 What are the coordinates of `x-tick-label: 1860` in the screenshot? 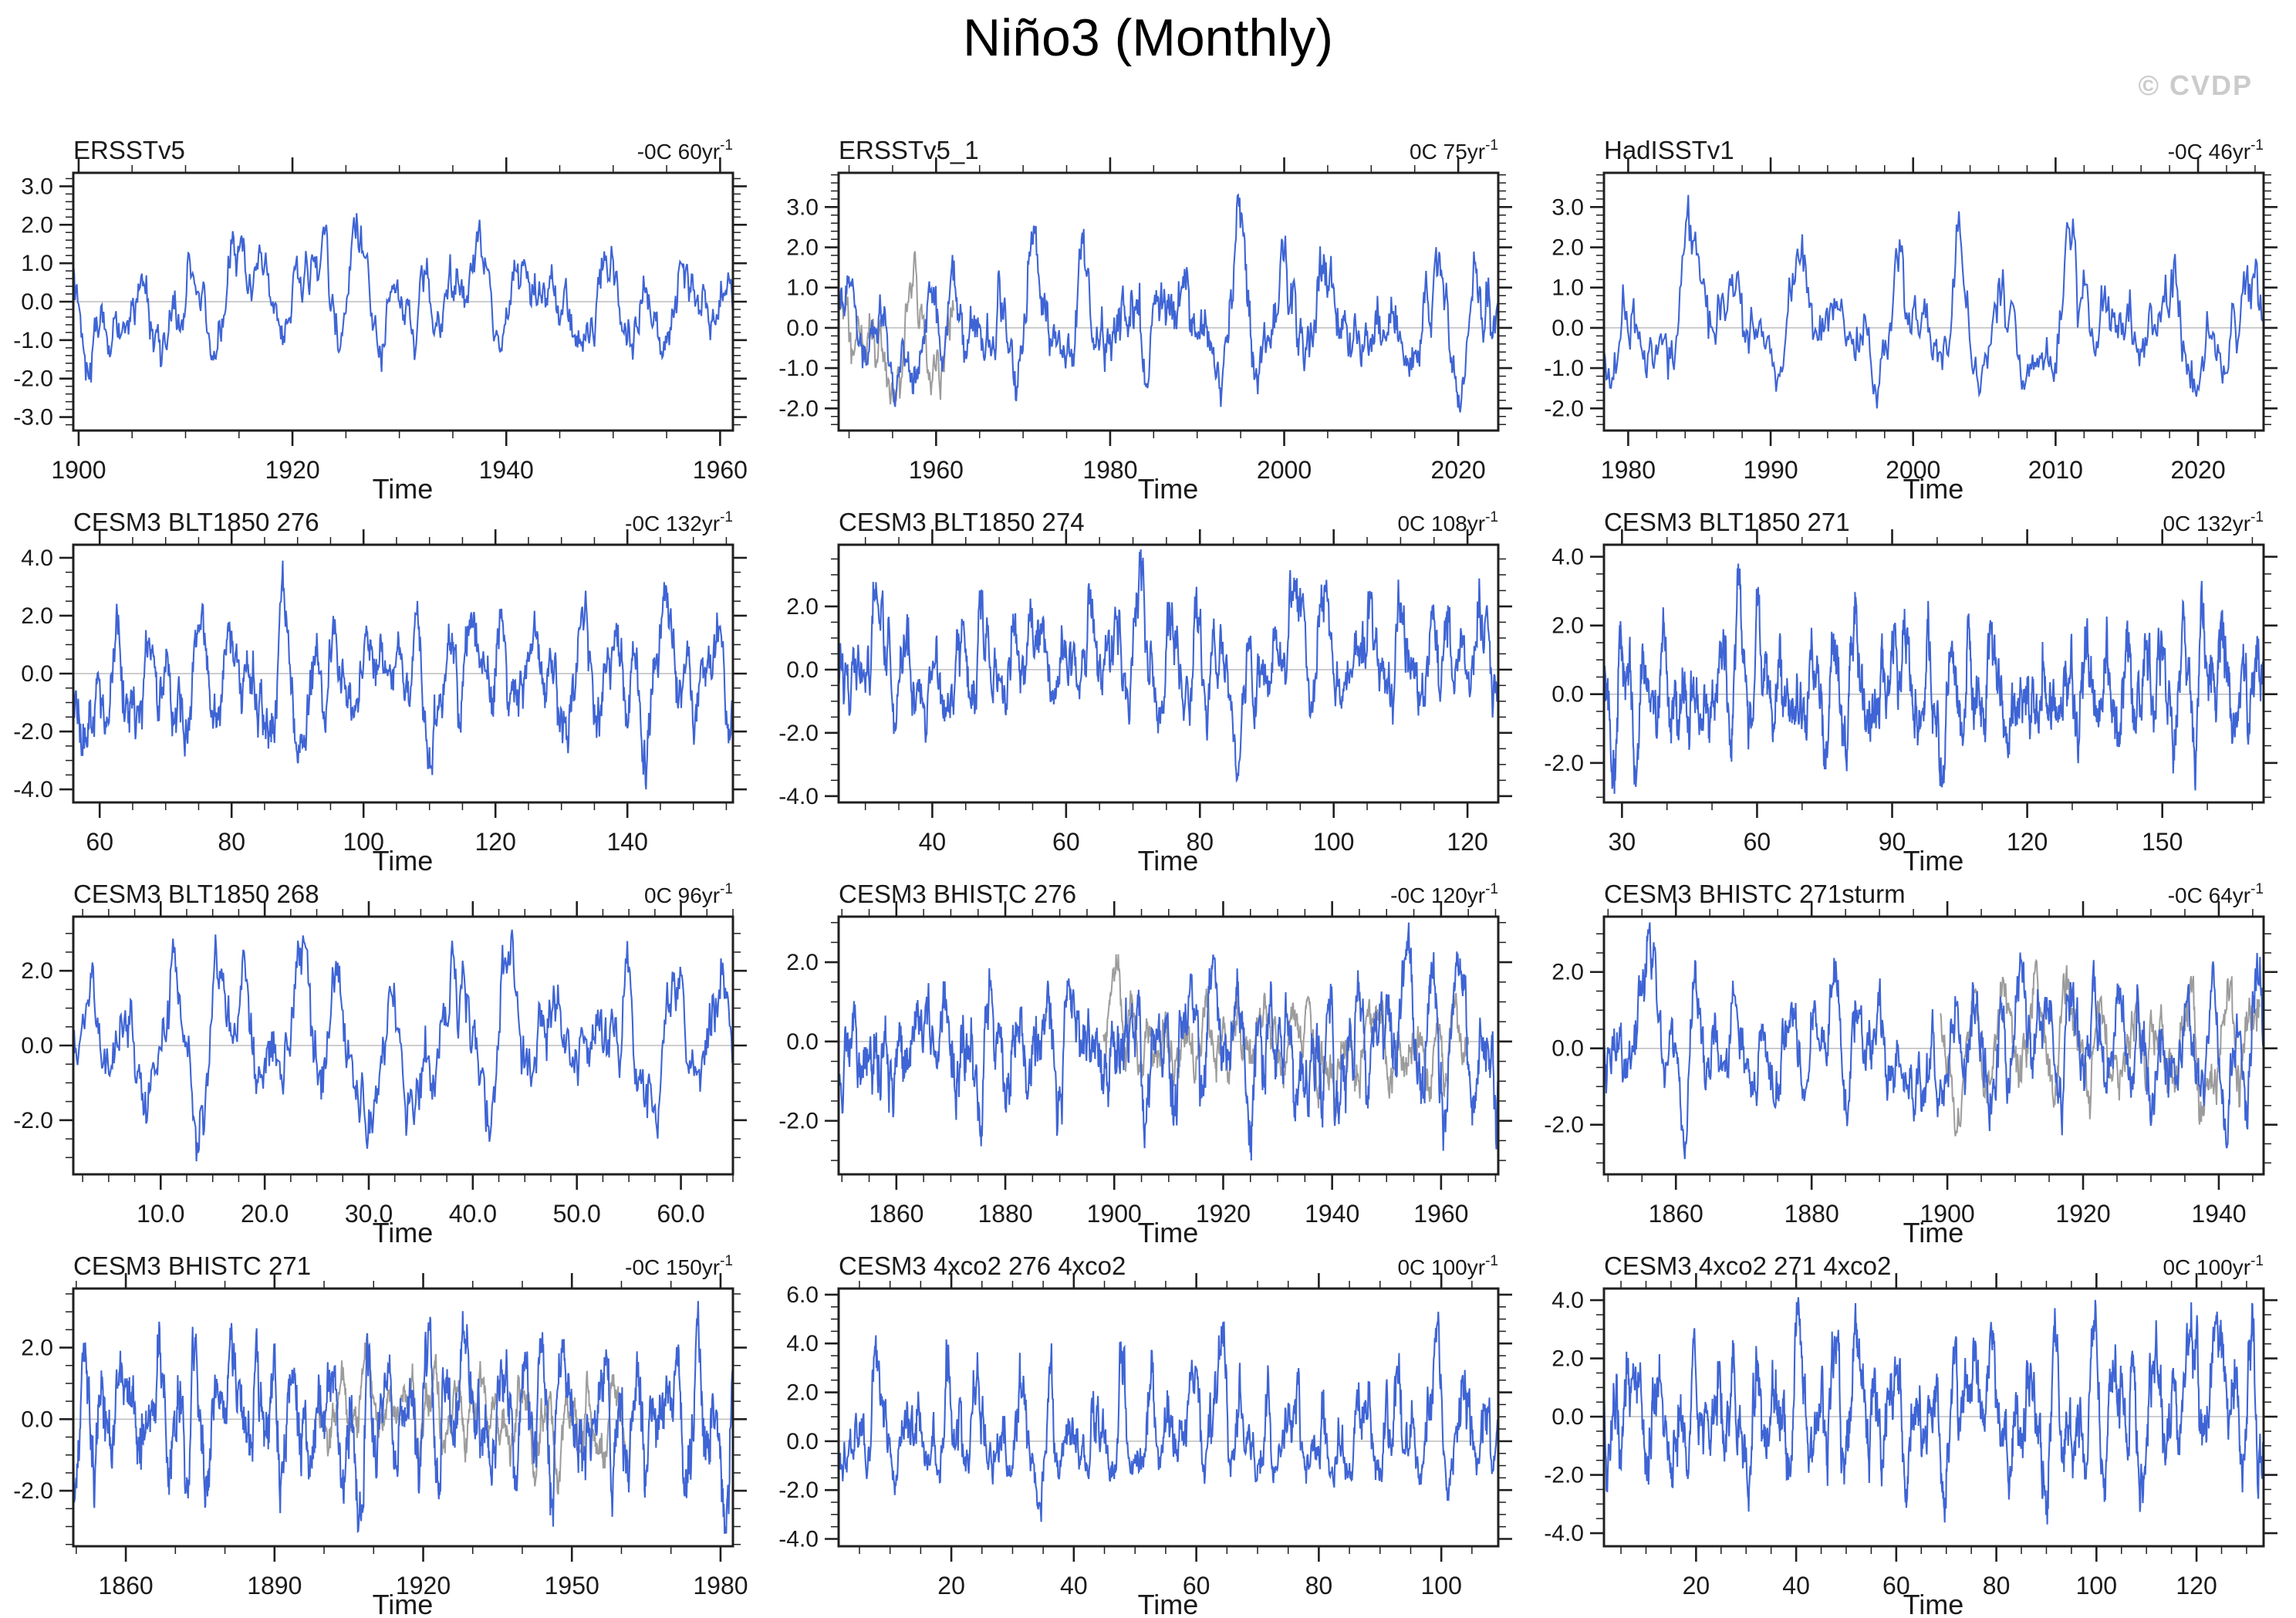 It's located at (896, 1214).